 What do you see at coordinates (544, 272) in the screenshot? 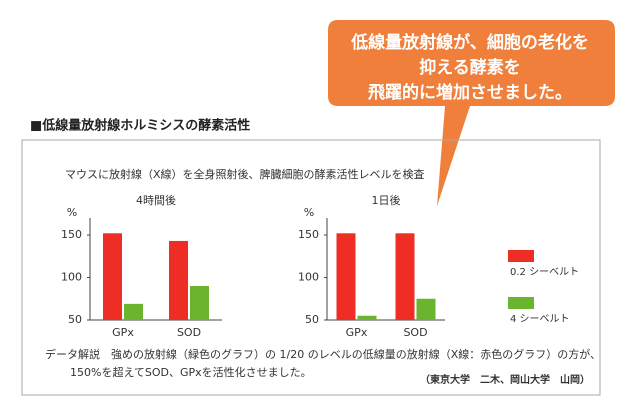
I see `legend-label: 0.2 シーベルト` at bounding box center [544, 272].